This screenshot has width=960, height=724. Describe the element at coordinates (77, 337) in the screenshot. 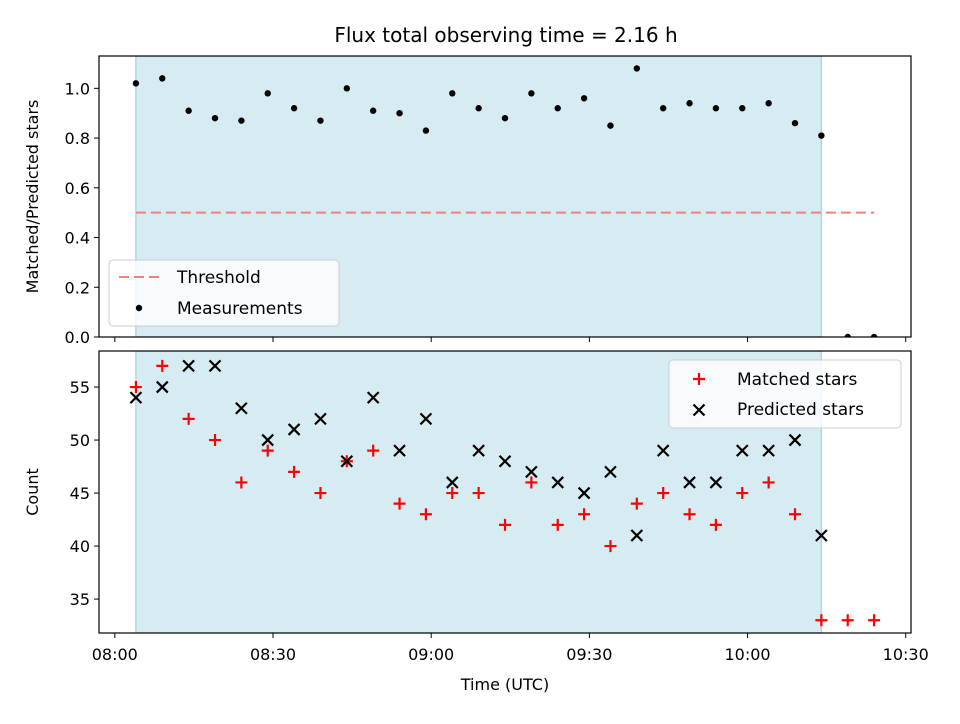

I see `y-tick-label: 0.0` at that location.